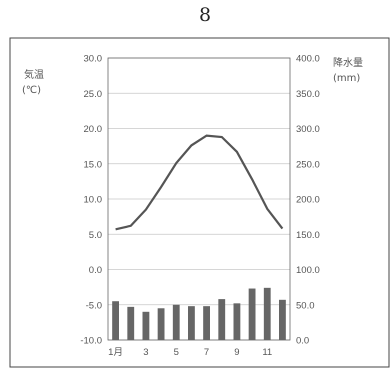 This screenshot has height=368, width=390. Describe the element at coordinates (302, 341) in the screenshot. I see `right-tick-label: 0.0` at that location.